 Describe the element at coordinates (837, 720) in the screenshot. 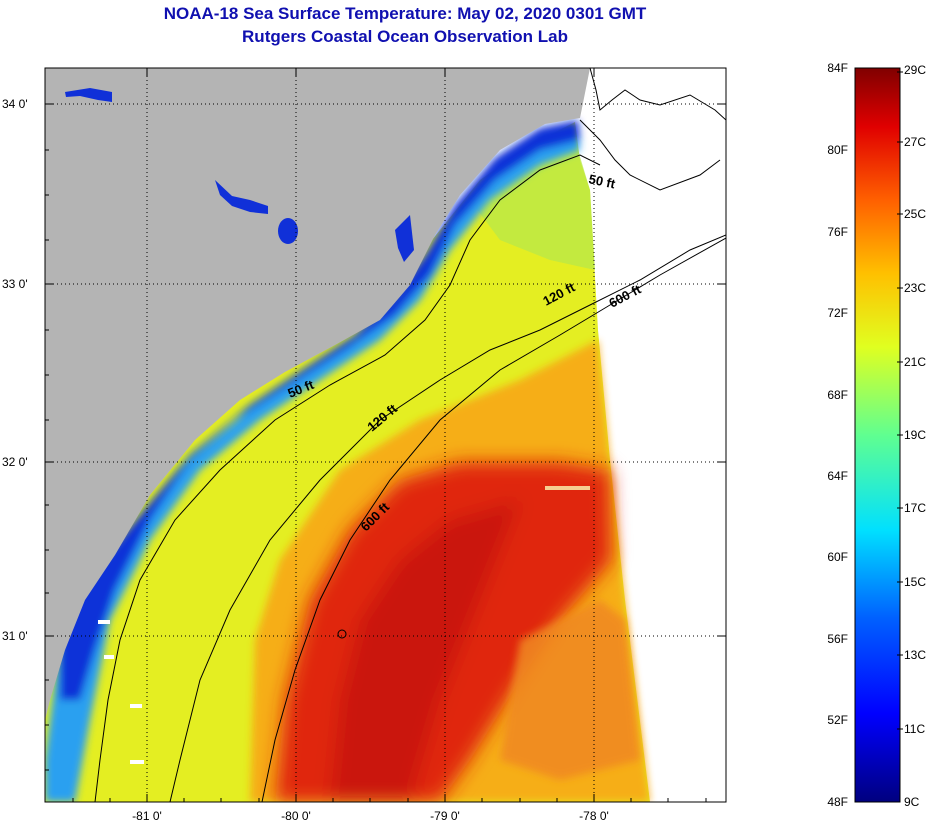

I see `colorbar-f-52: 52F` at that location.